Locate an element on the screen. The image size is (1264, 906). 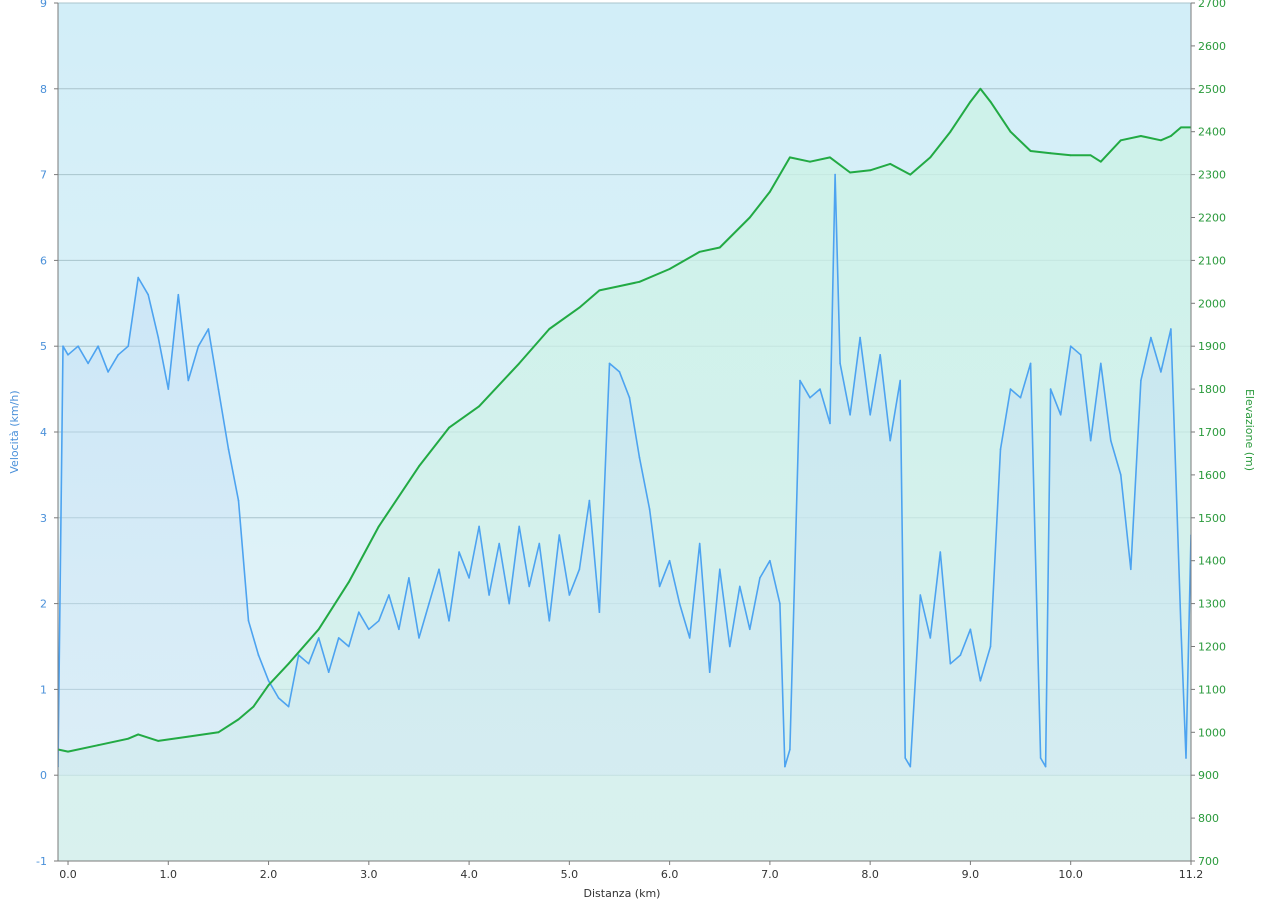
x-tick-label: 4.0 is located at coordinates (469, 874).